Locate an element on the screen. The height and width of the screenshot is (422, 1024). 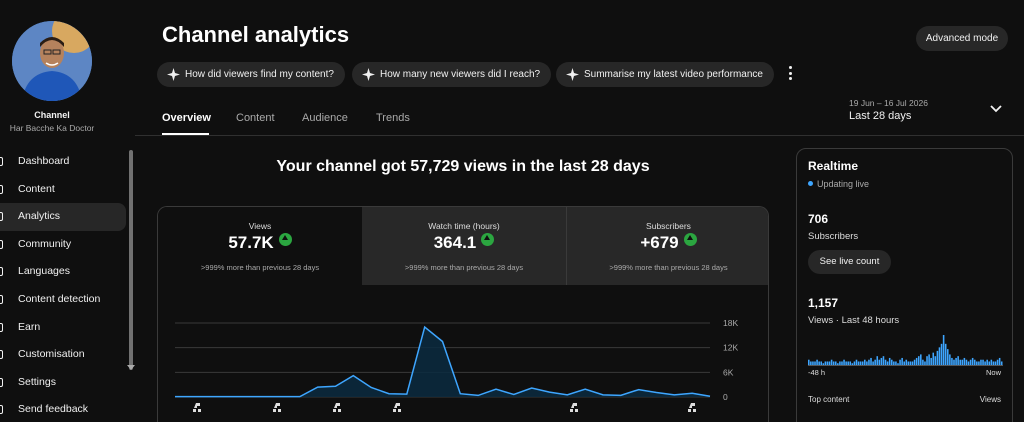
sidebar-item-content: Content is located at coordinates (63, 190).